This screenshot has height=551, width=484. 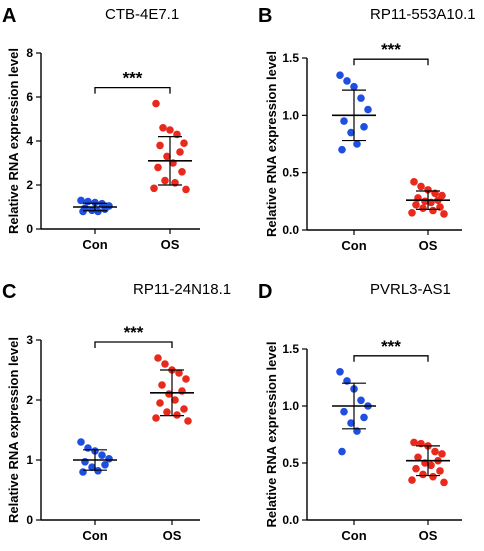 I want to click on chart-title: RP11-553A10.1, so click(x=423, y=14).